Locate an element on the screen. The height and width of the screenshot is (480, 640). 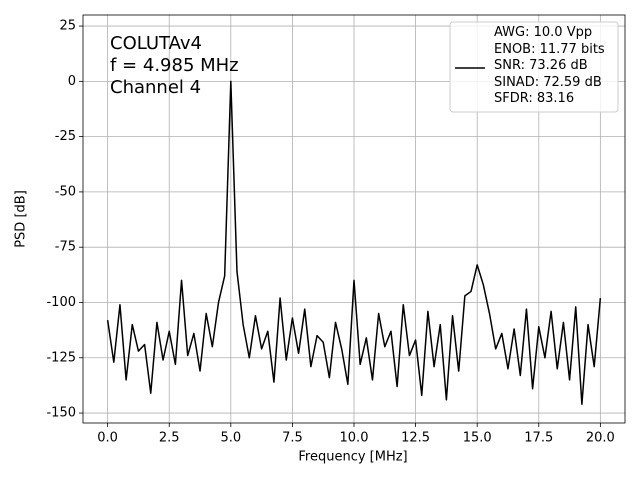
x-axis-label: Frequency [MHz] is located at coordinates (352, 457).